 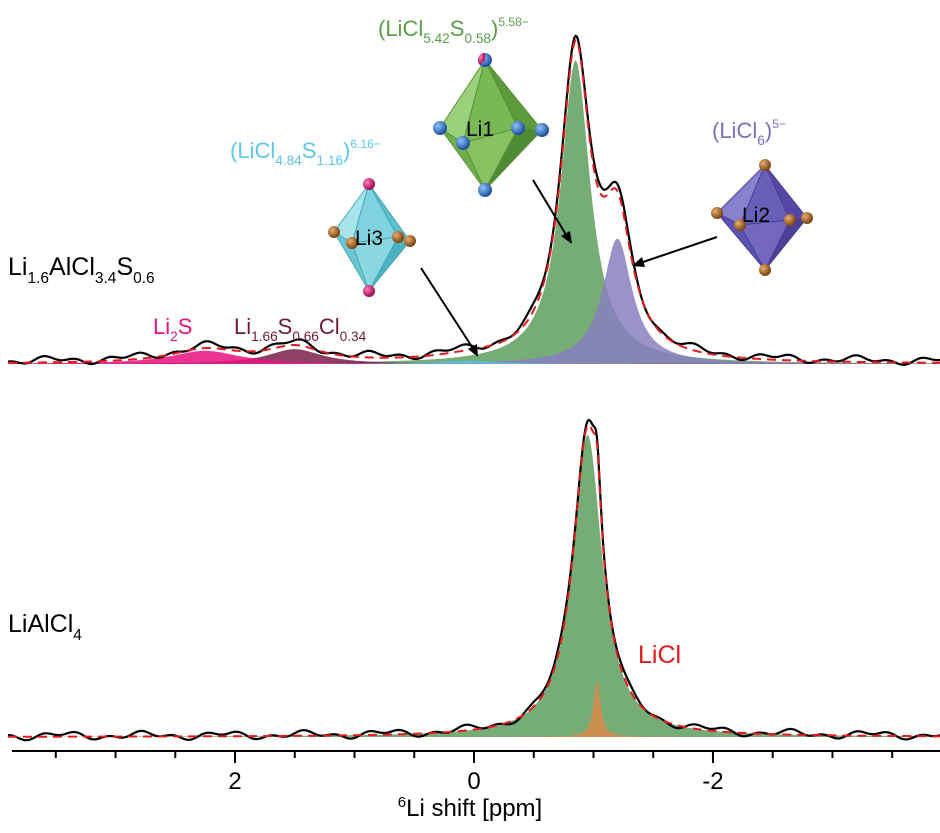 What do you see at coordinates (473, 350) in the screenshot?
I see `arrow-li3-head` at bounding box center [473, 350].